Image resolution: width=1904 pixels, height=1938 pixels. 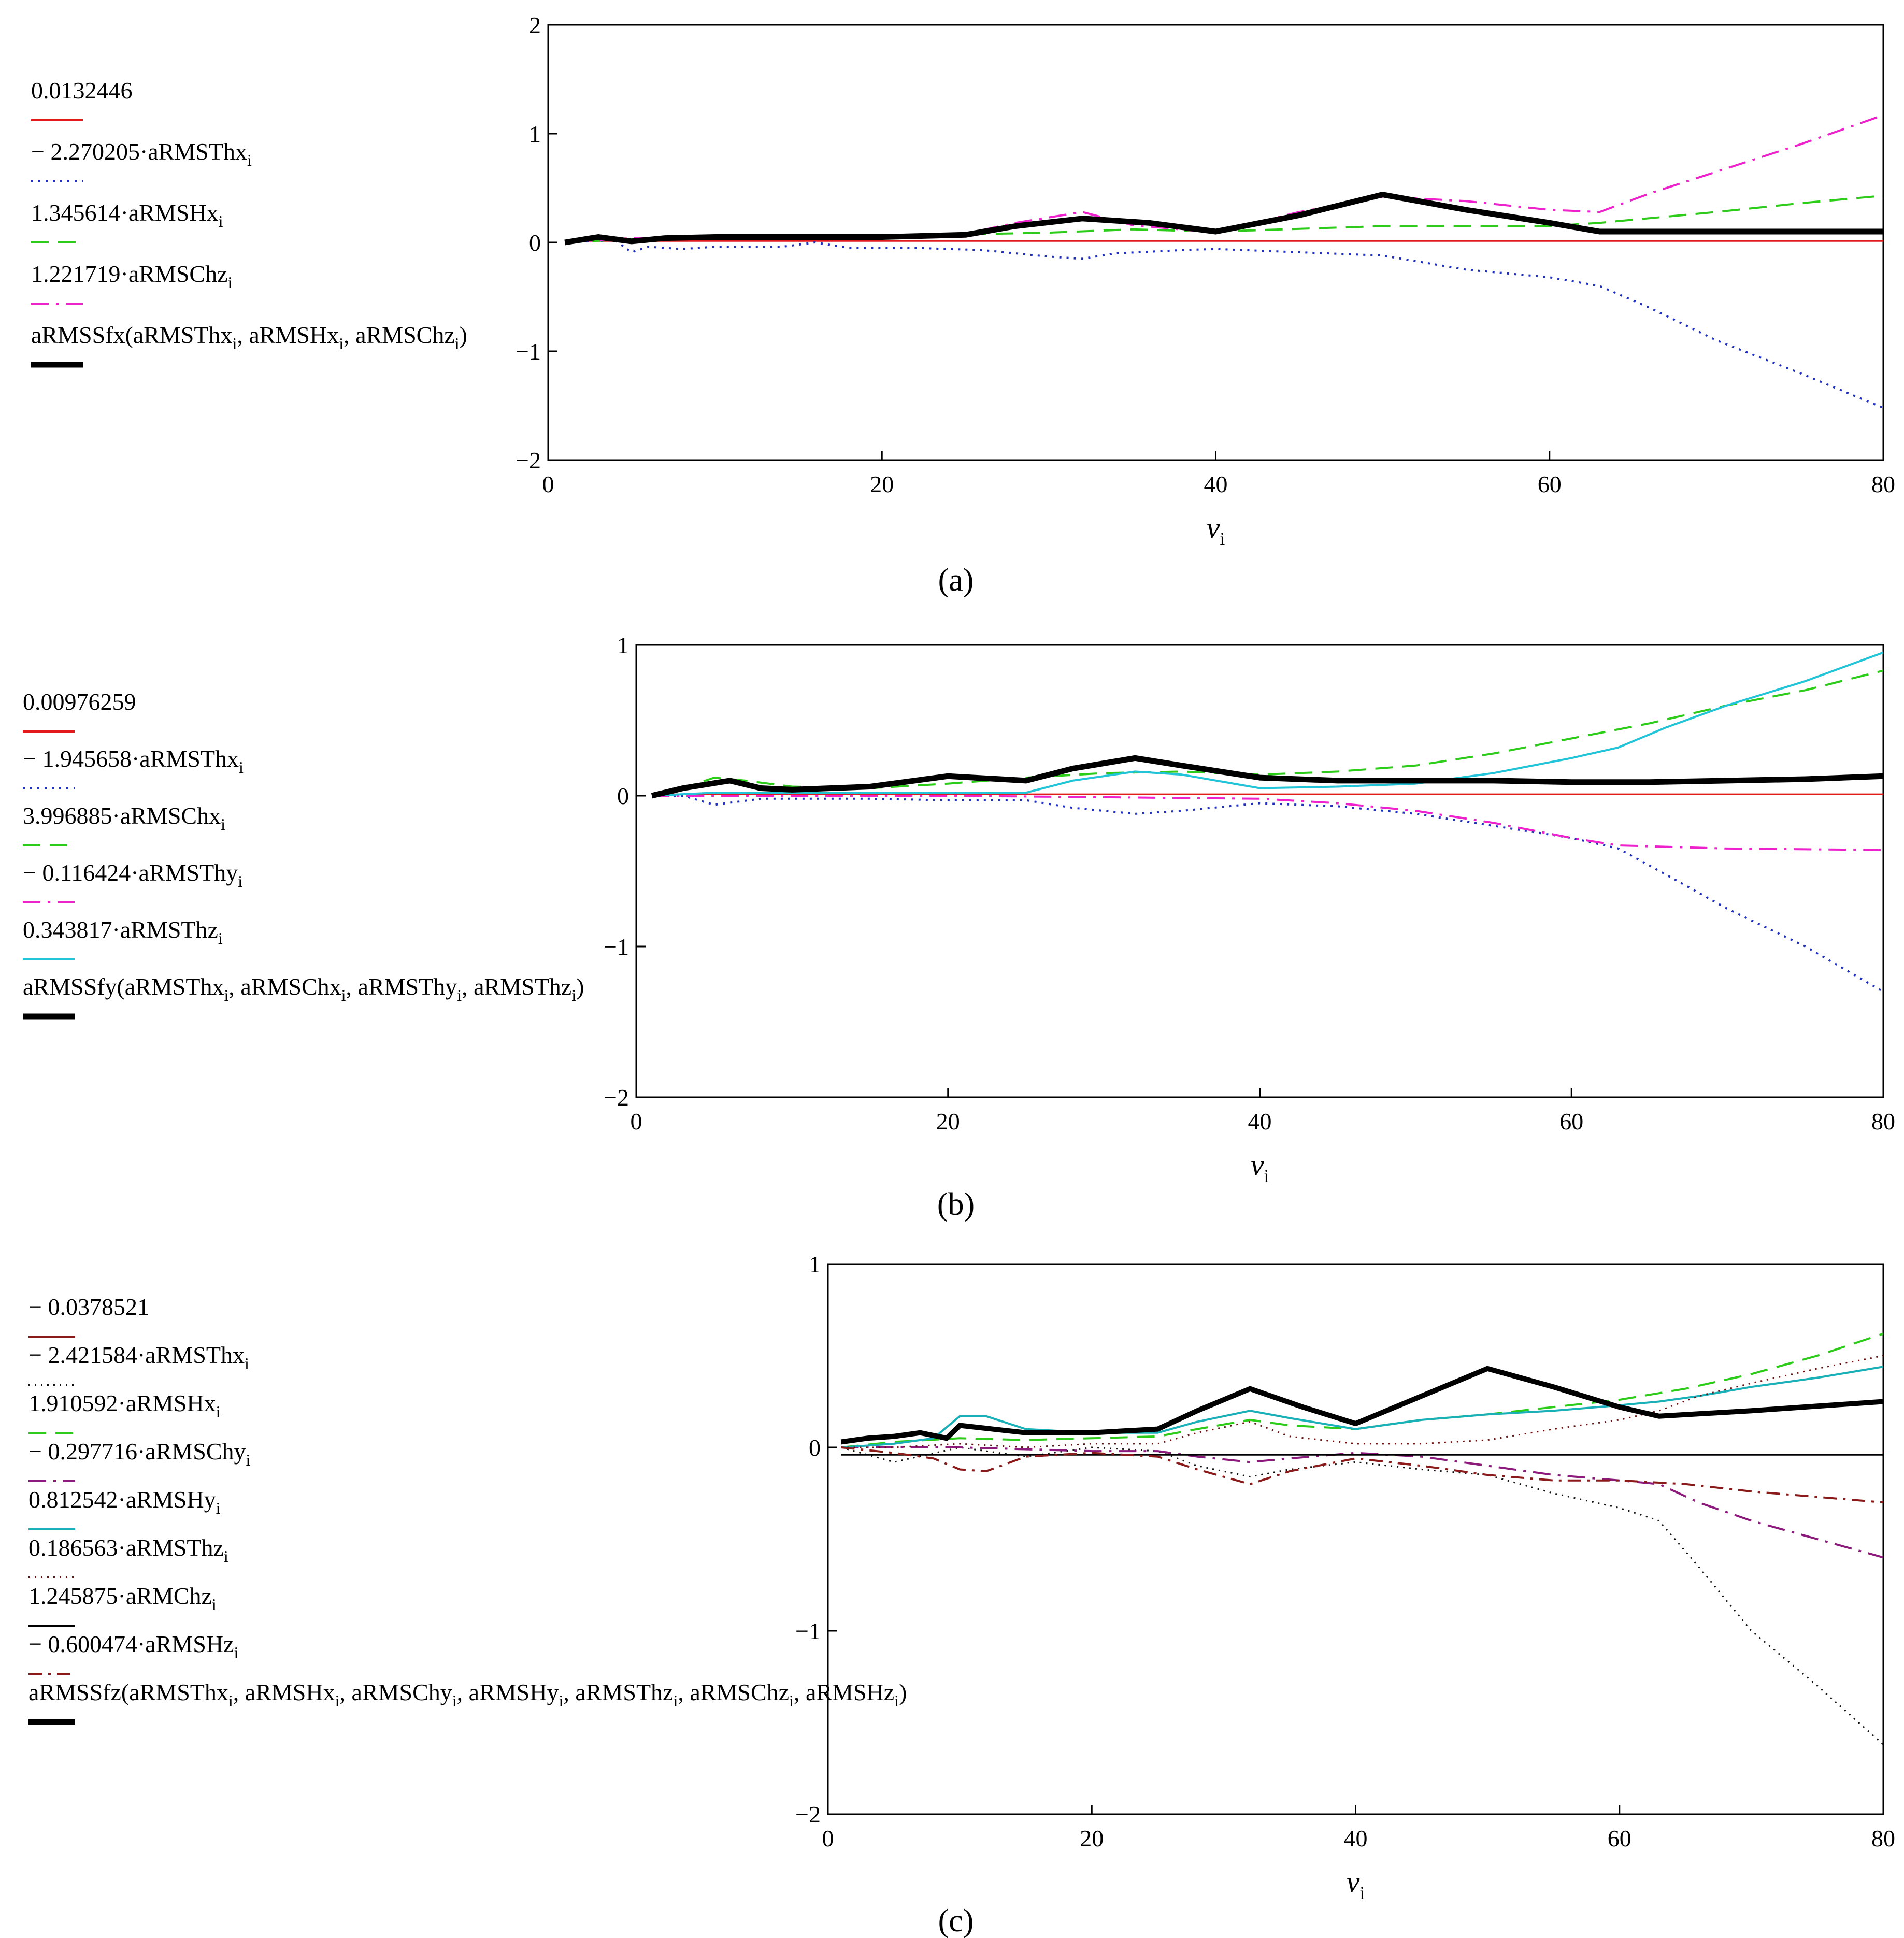 I want to click on legend-label: 1.910592·aRMSHxi, so click(x=124, y=1405).